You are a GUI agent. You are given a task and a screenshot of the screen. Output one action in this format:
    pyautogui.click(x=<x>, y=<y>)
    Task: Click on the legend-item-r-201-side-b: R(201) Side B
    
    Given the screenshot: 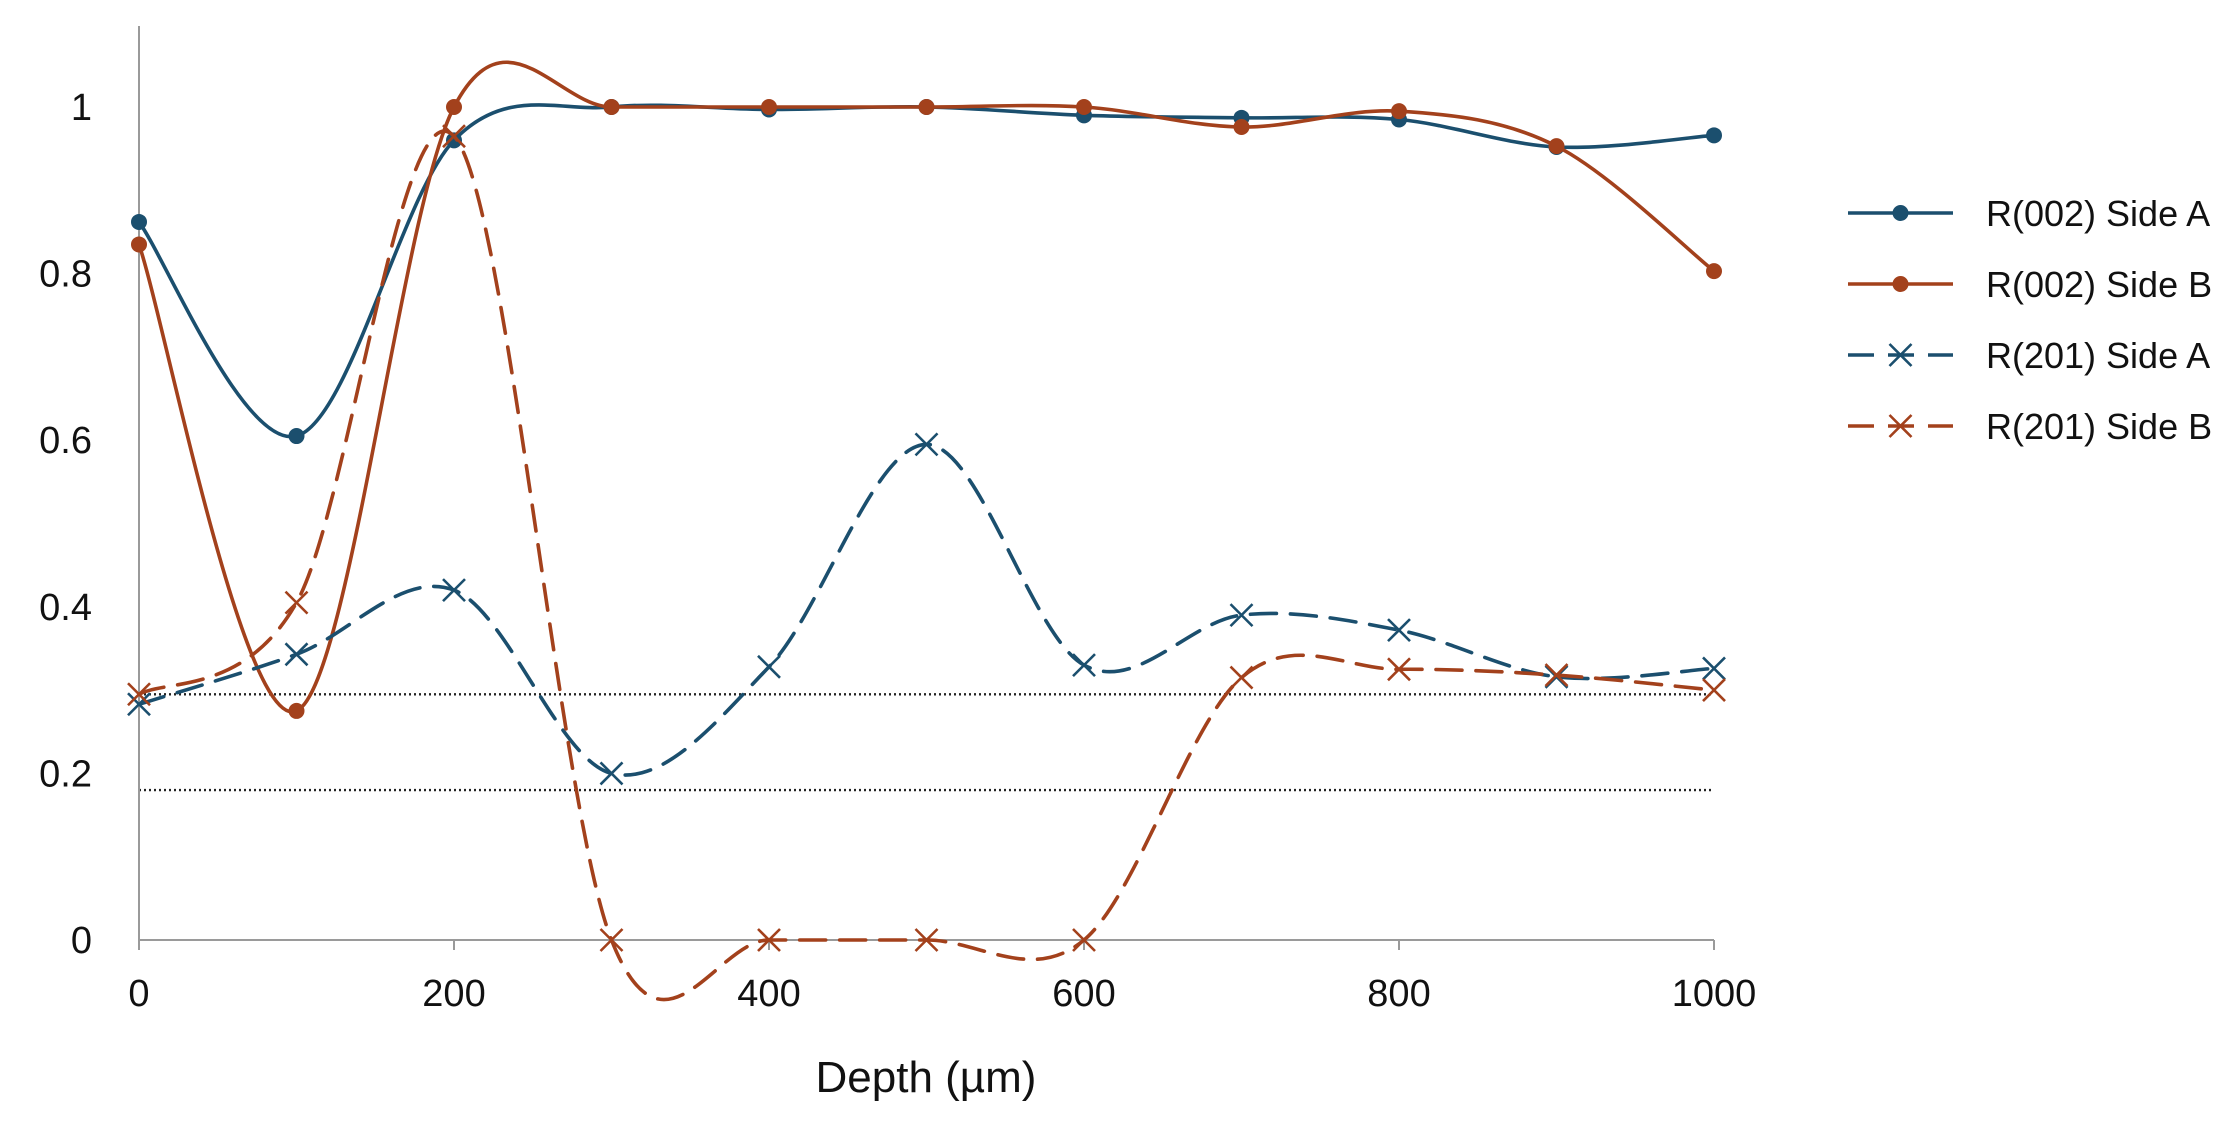 What is the action you would take?
    pyautogui.click(x=2030, y=426)
    